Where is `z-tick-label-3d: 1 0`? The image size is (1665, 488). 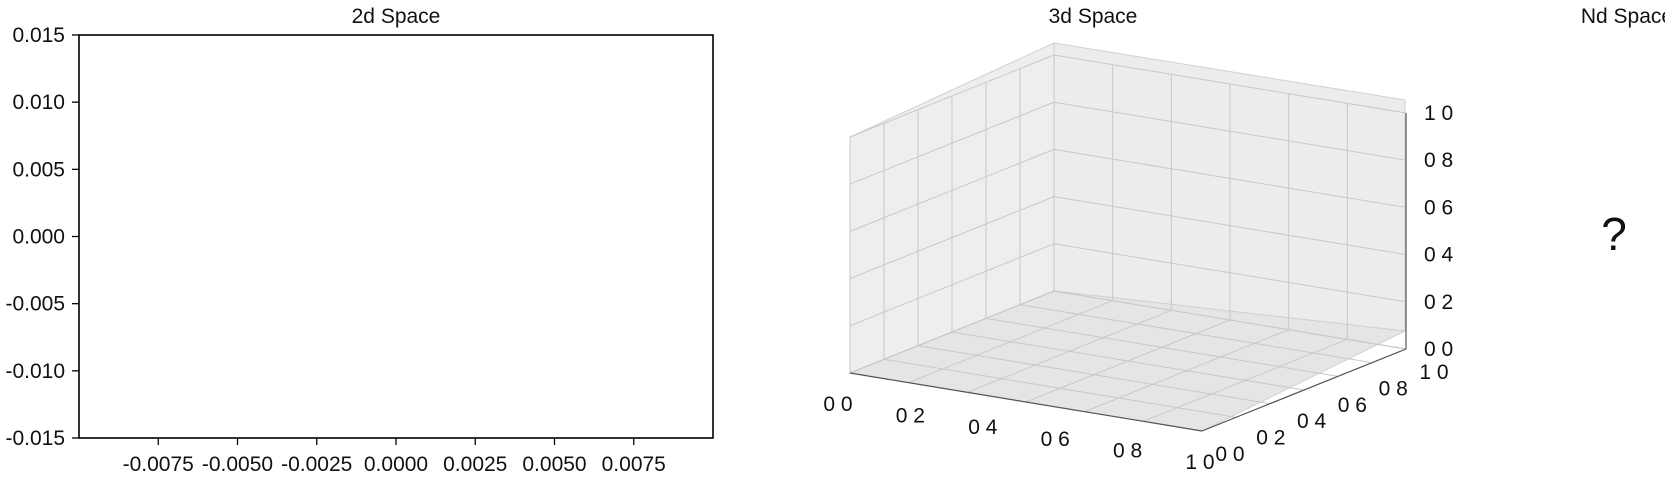
z-tick-label-3d: 1 0 is located at coordinates (1438, 113).